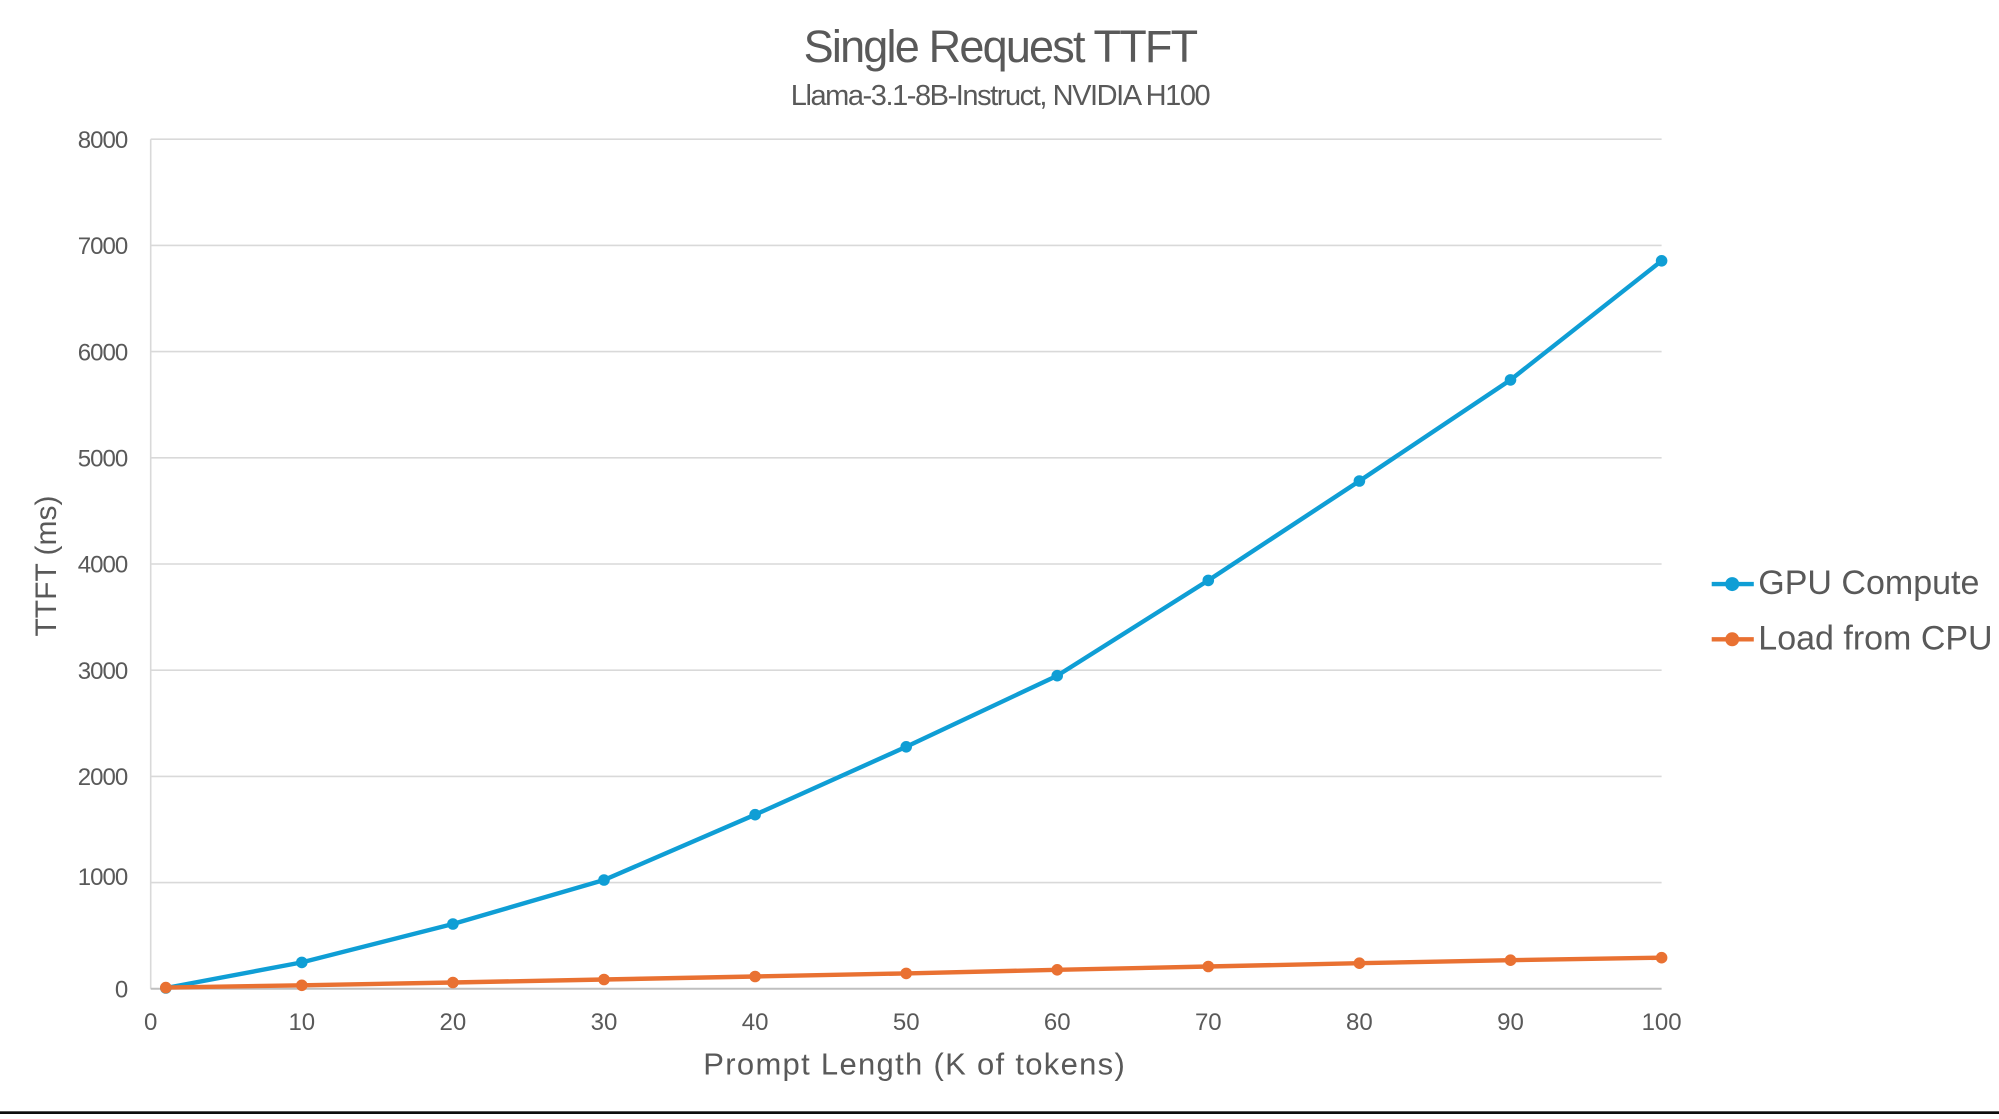 Image resolution: width=1999 pixels, height=1119 pixels. What do you see at coordinates (453, 1022) in the screenshot?
I see `svg-text: 20` at bounding box center [453, 1022].